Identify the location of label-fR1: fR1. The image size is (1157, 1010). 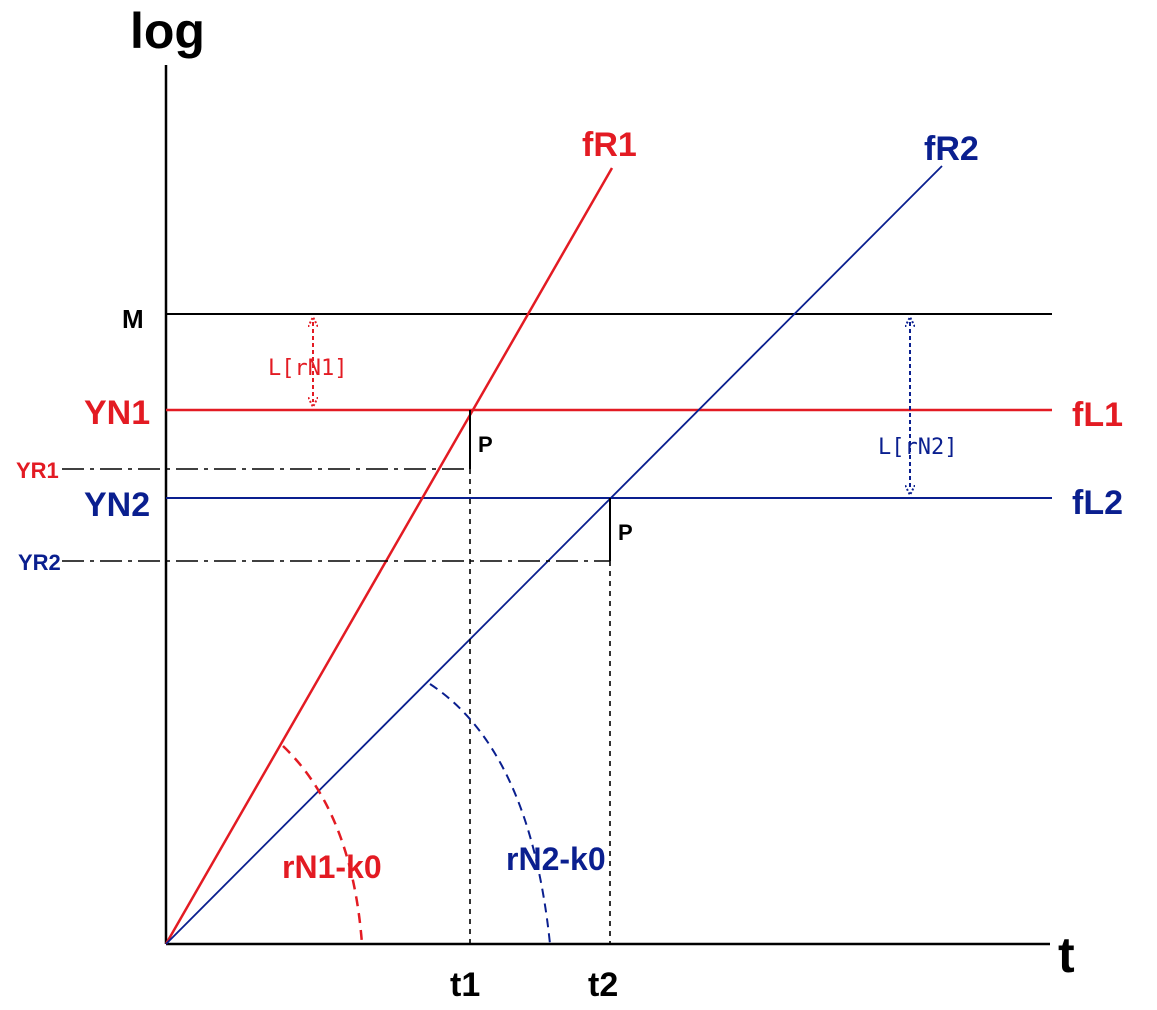
(609, 145).